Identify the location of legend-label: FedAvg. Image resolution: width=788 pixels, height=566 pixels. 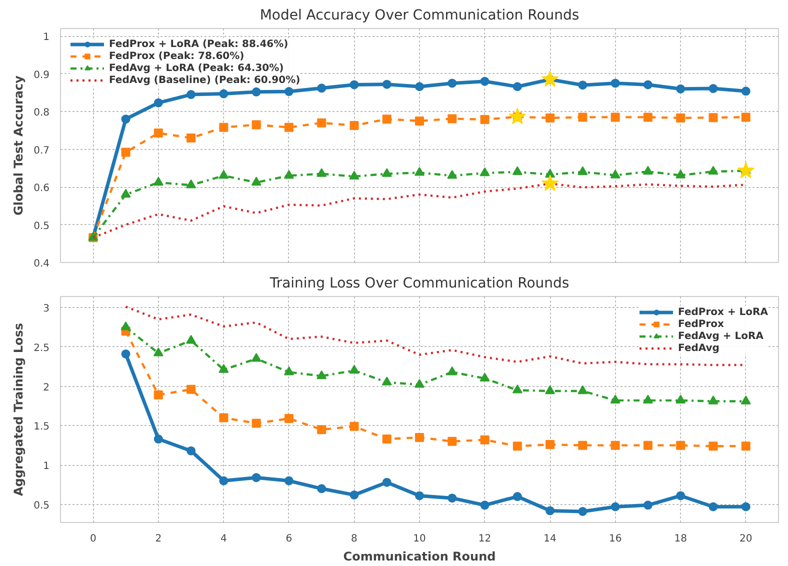
(699, 348).